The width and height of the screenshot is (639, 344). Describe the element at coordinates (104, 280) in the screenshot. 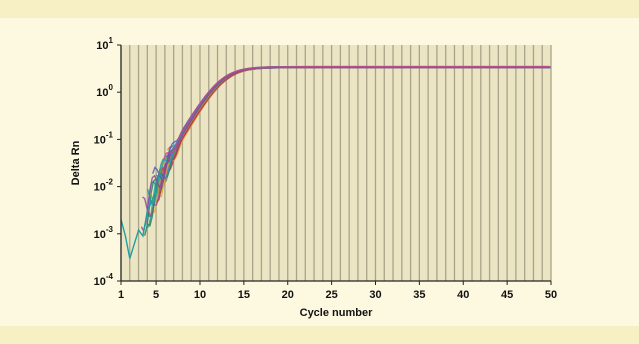

I see `y-tick-label: 10⁻⁴` at that location.